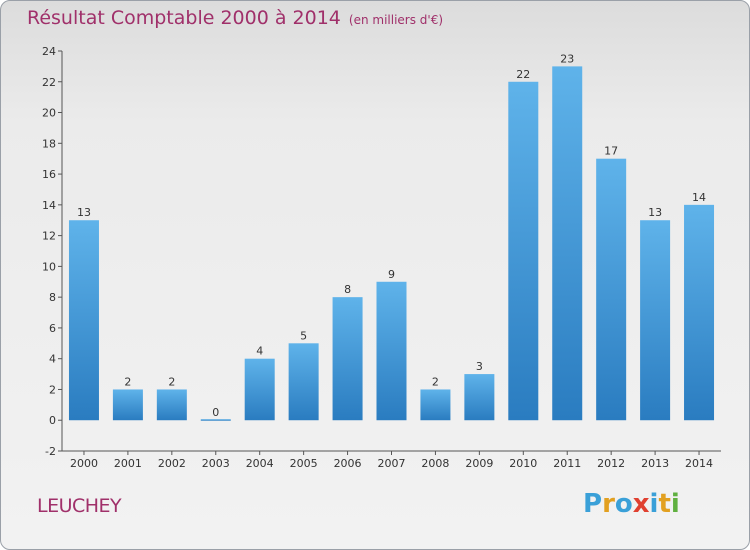 This screenshot has width=750, height=550. Describe the element at coordinates (479, 463) in the screenshot. I see `x-tick-label: 2009` at that location.